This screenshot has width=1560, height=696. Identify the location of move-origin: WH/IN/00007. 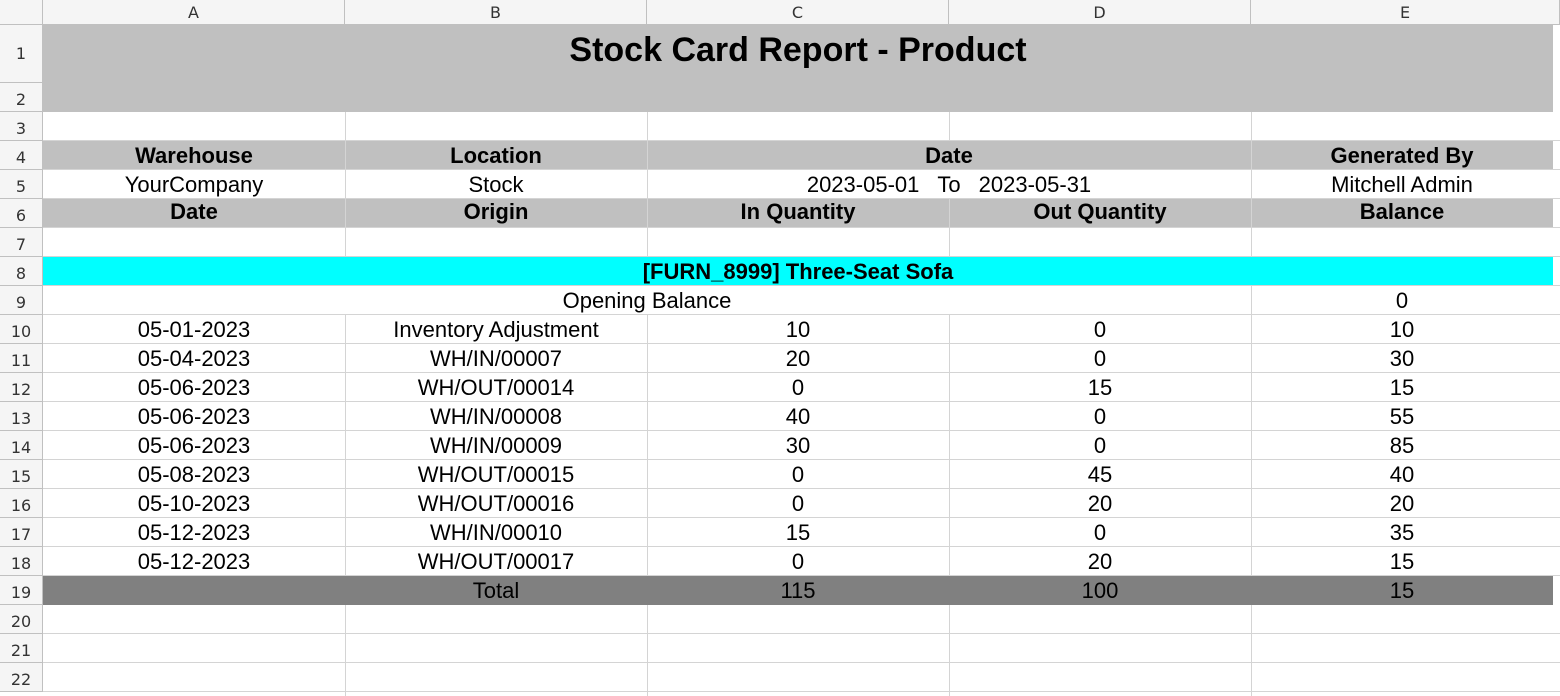
(496, 358).